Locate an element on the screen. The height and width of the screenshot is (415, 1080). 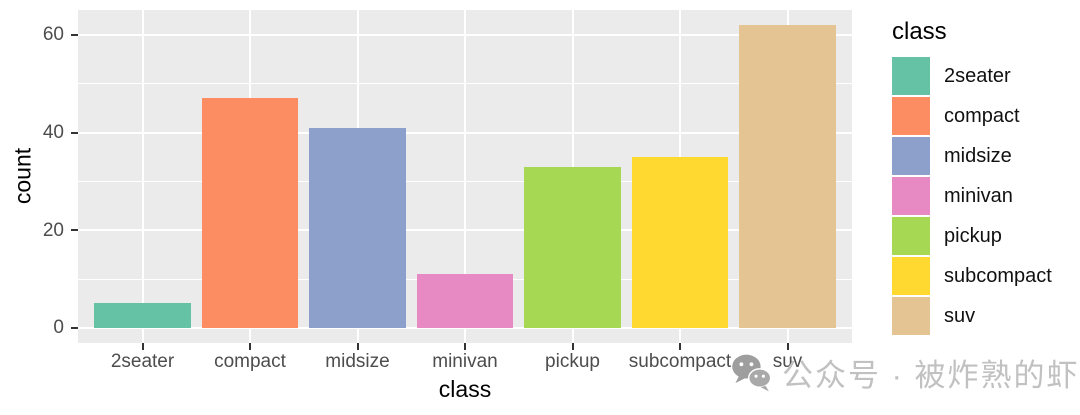
legend-entry-suv: suv is located at coordinates (972, 316).